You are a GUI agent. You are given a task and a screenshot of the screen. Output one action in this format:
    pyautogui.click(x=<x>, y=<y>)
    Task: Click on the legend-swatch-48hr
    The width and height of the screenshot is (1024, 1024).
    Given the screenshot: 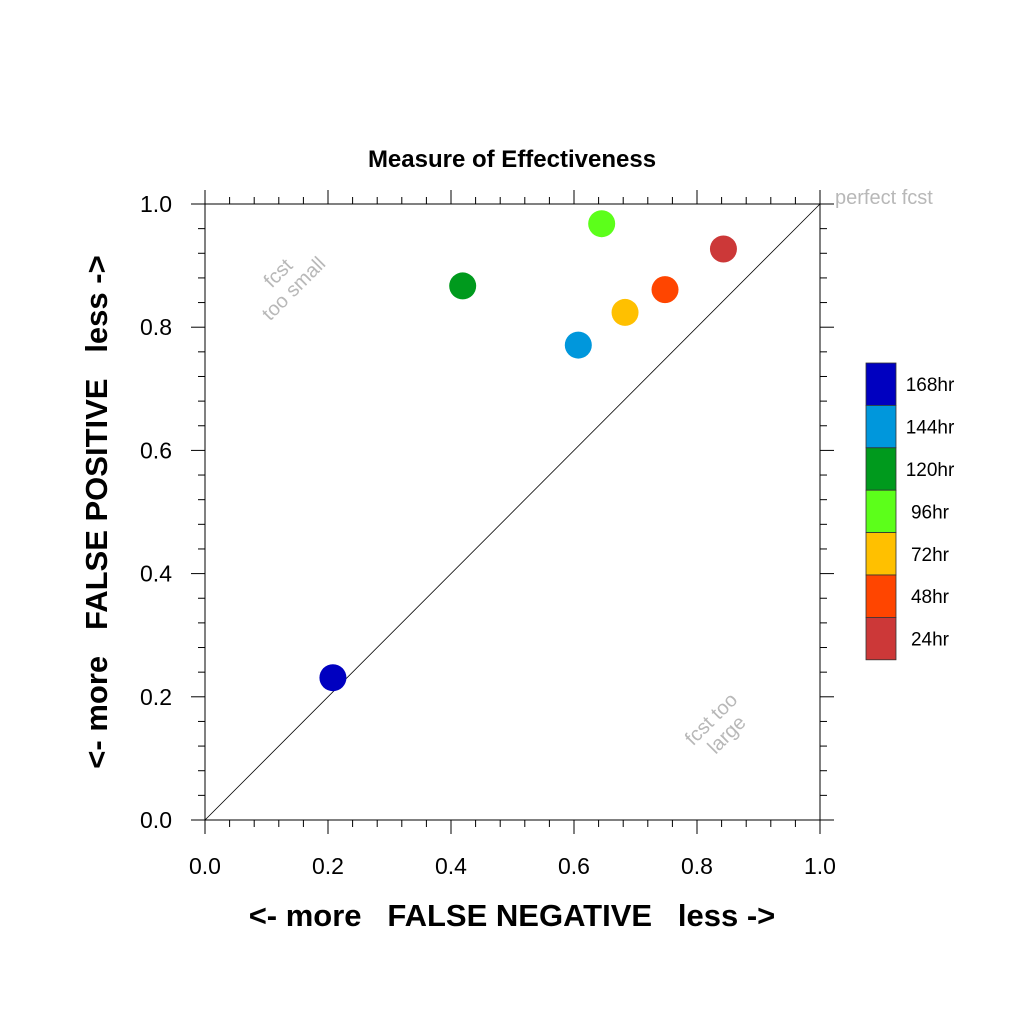 What is the action you would take?
    pyautogui.click(x=881, y=596)
    